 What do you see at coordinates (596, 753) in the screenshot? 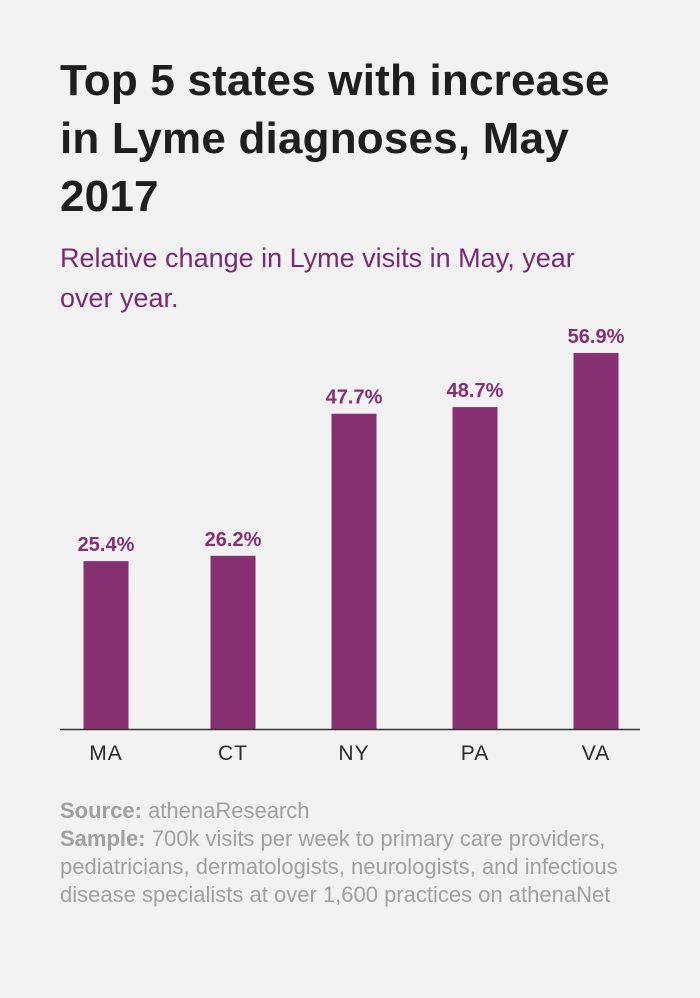
I see `x-tick-va: VA` at bounding box center [596, 753].